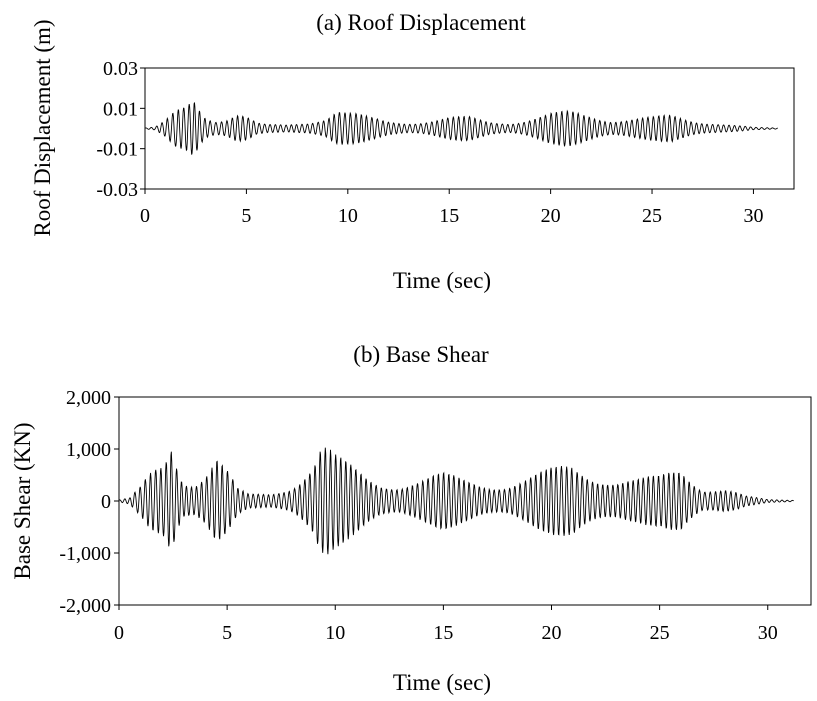 This screenshot has height=701, width=817. I want to click on chart-b-x-ticks: 0 5 10 15 20 25 30, so click(446, 624).